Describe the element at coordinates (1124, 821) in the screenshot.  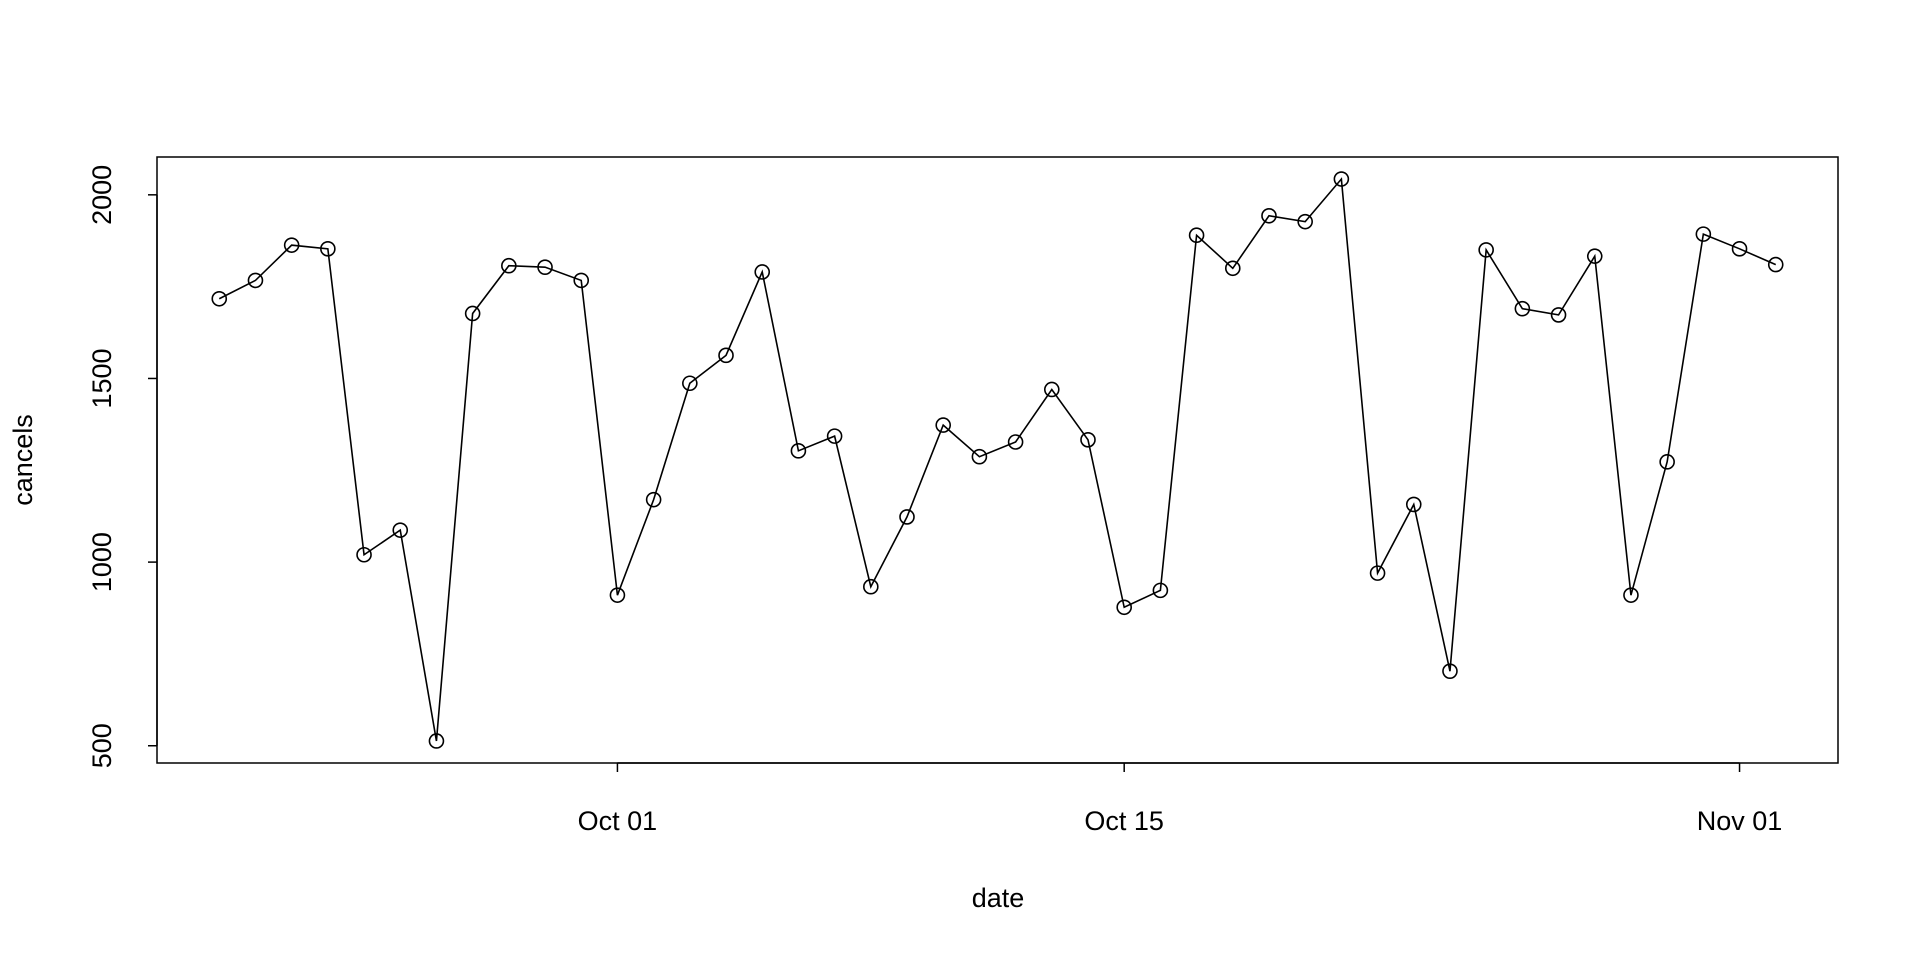
I see `x-tick-label: Oct 15` at that location.